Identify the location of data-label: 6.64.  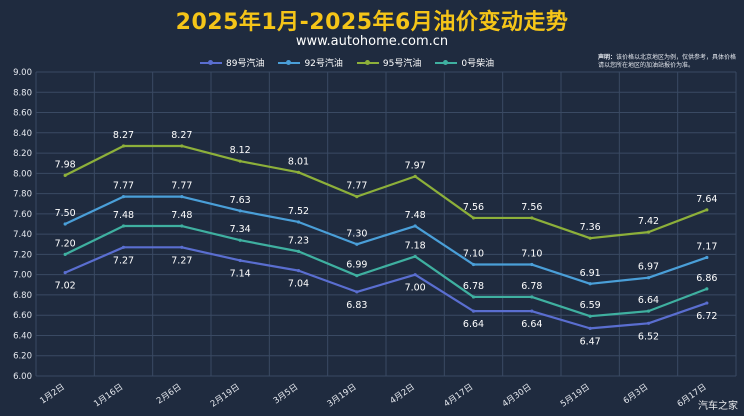
(648, 300).